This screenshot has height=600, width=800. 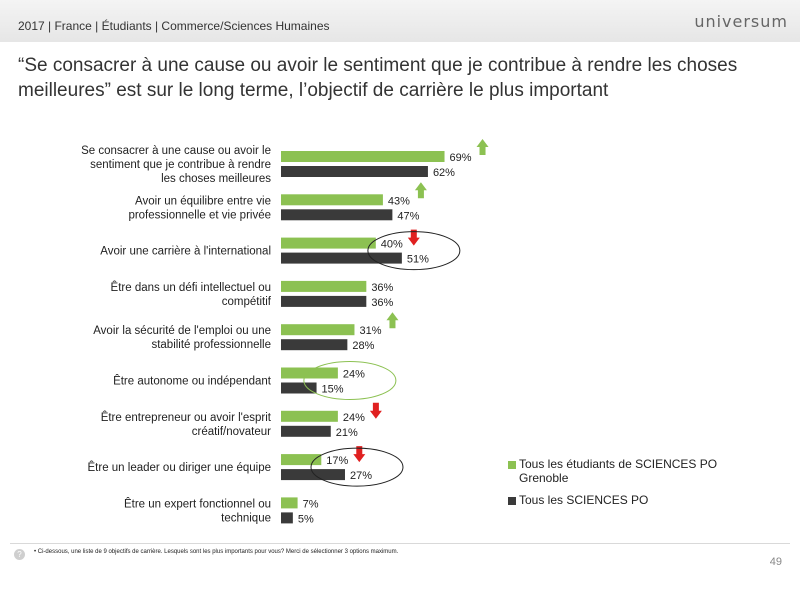 I want to click on data-label: 27%, so click(x=361, y=476).